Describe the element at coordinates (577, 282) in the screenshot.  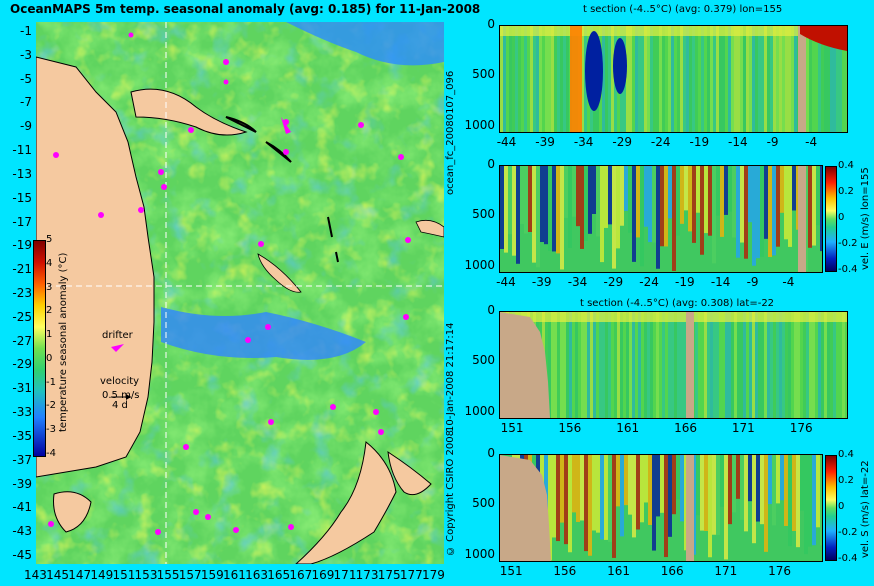
I see `section-x-tick-label: -34` at that location.